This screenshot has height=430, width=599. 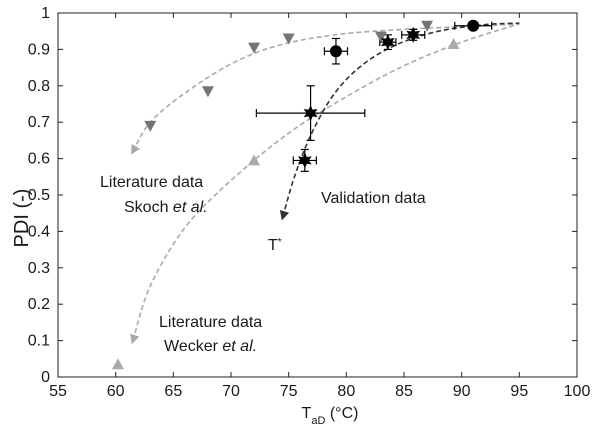 What do you see at coordinates (39, 341) in the screenshot?
I see `y-tick-label: 0.1` at bounding box center [39, 341].